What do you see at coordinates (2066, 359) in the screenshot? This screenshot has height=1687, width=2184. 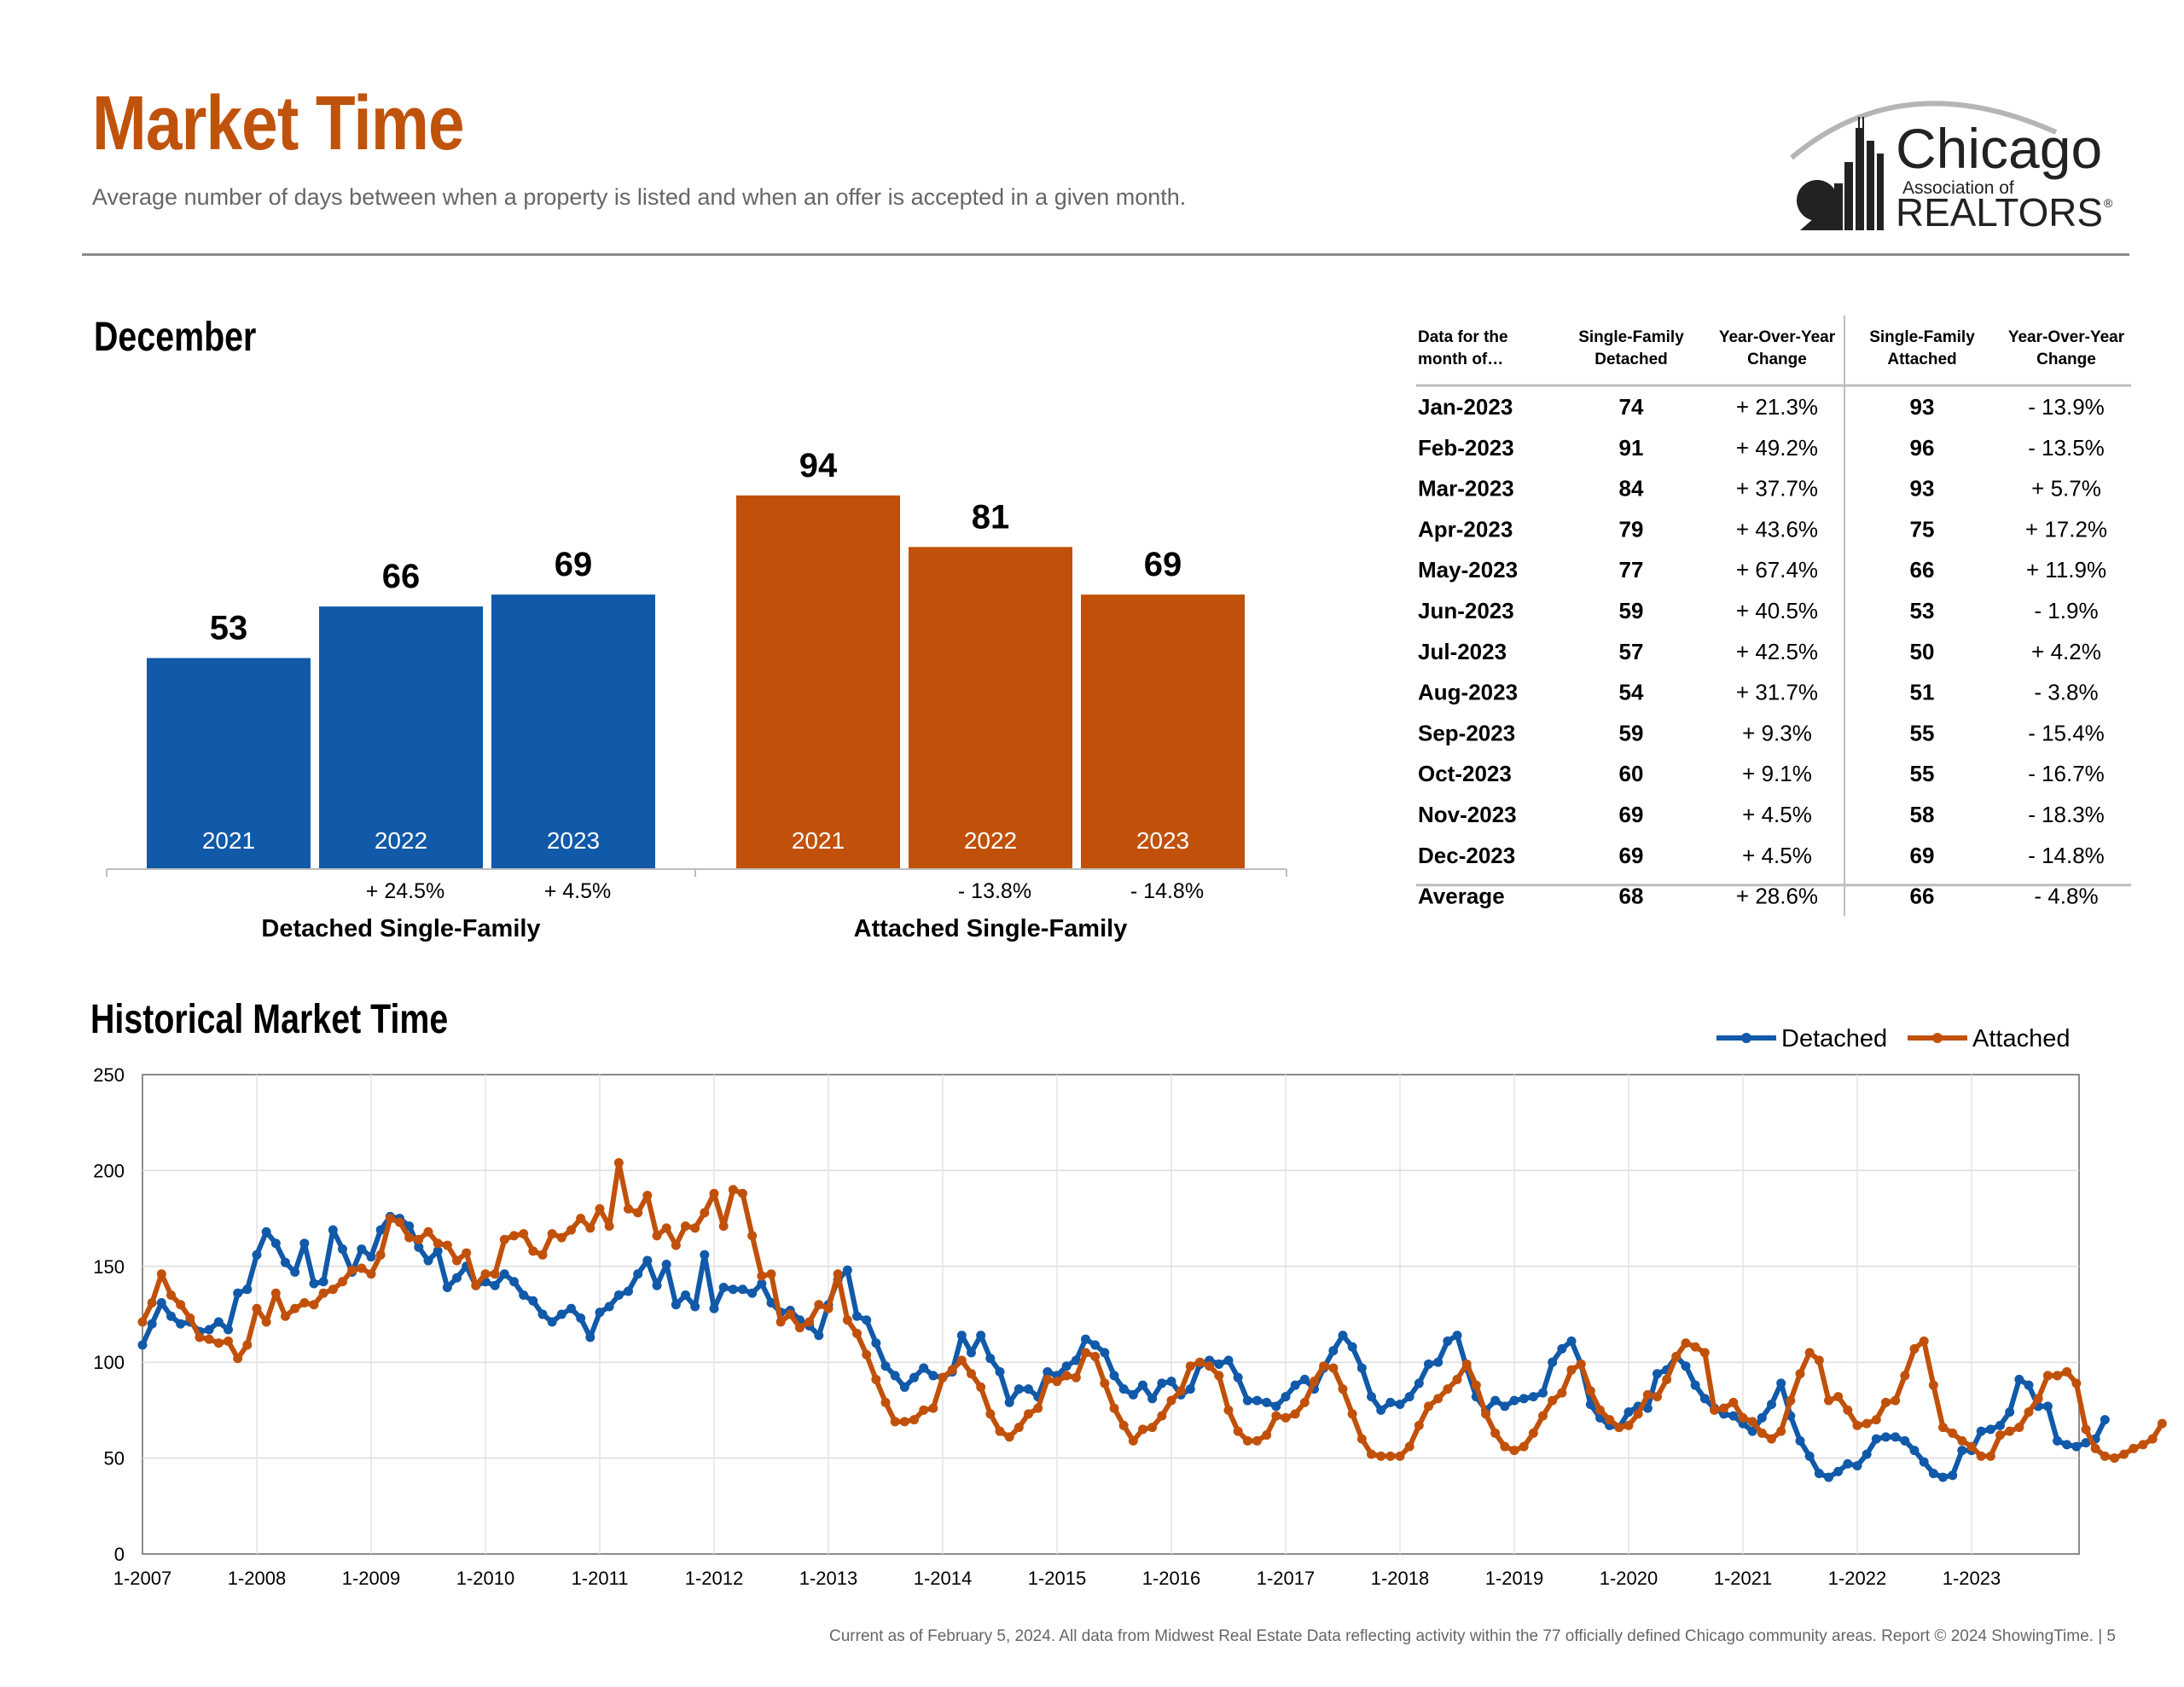 I see `table-header-cell: Change` at bounding box center [2066, 359].